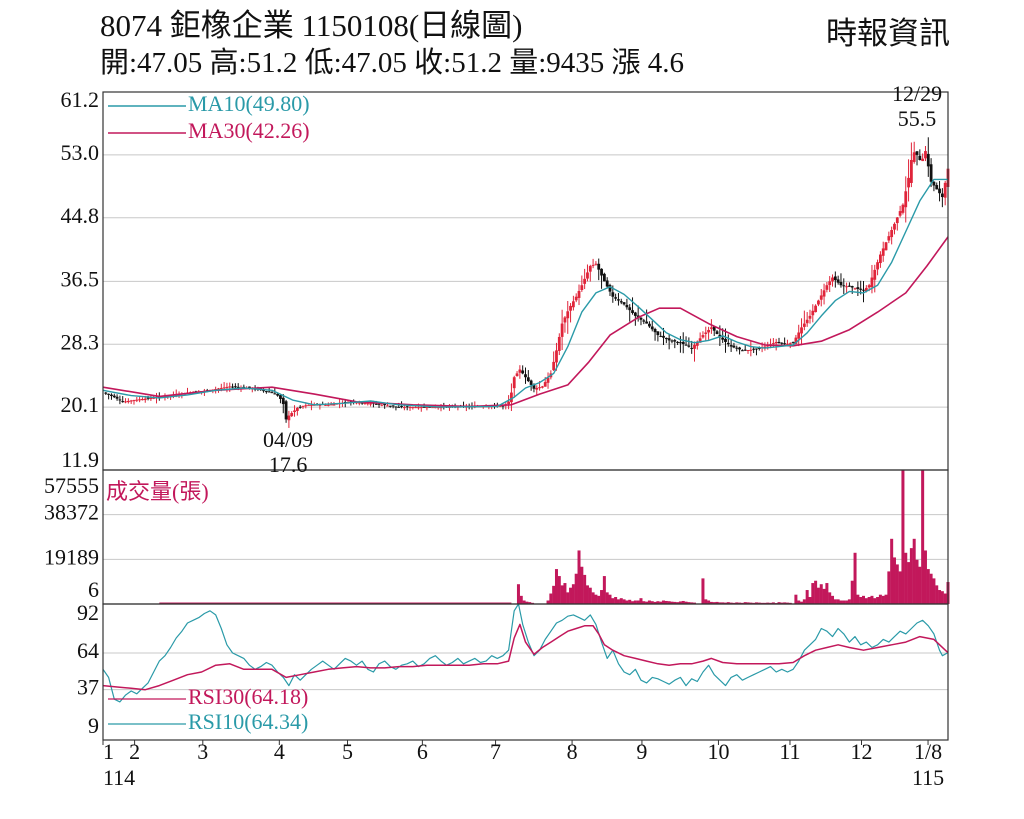 This screenshot has width=1024, height=819. What do you see at coordinates (917, 93) in the screenshot?
I see `high-date-annotation: 12/29` at bounding box center [917, 93].